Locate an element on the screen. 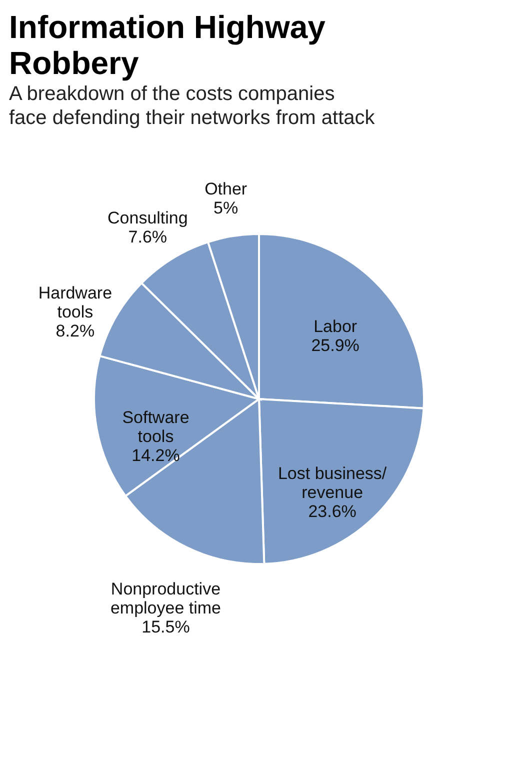 Image resolution: width=518 pixels, height=765 pixels. data-label: 15.5% is located at coordinates (166, 626).